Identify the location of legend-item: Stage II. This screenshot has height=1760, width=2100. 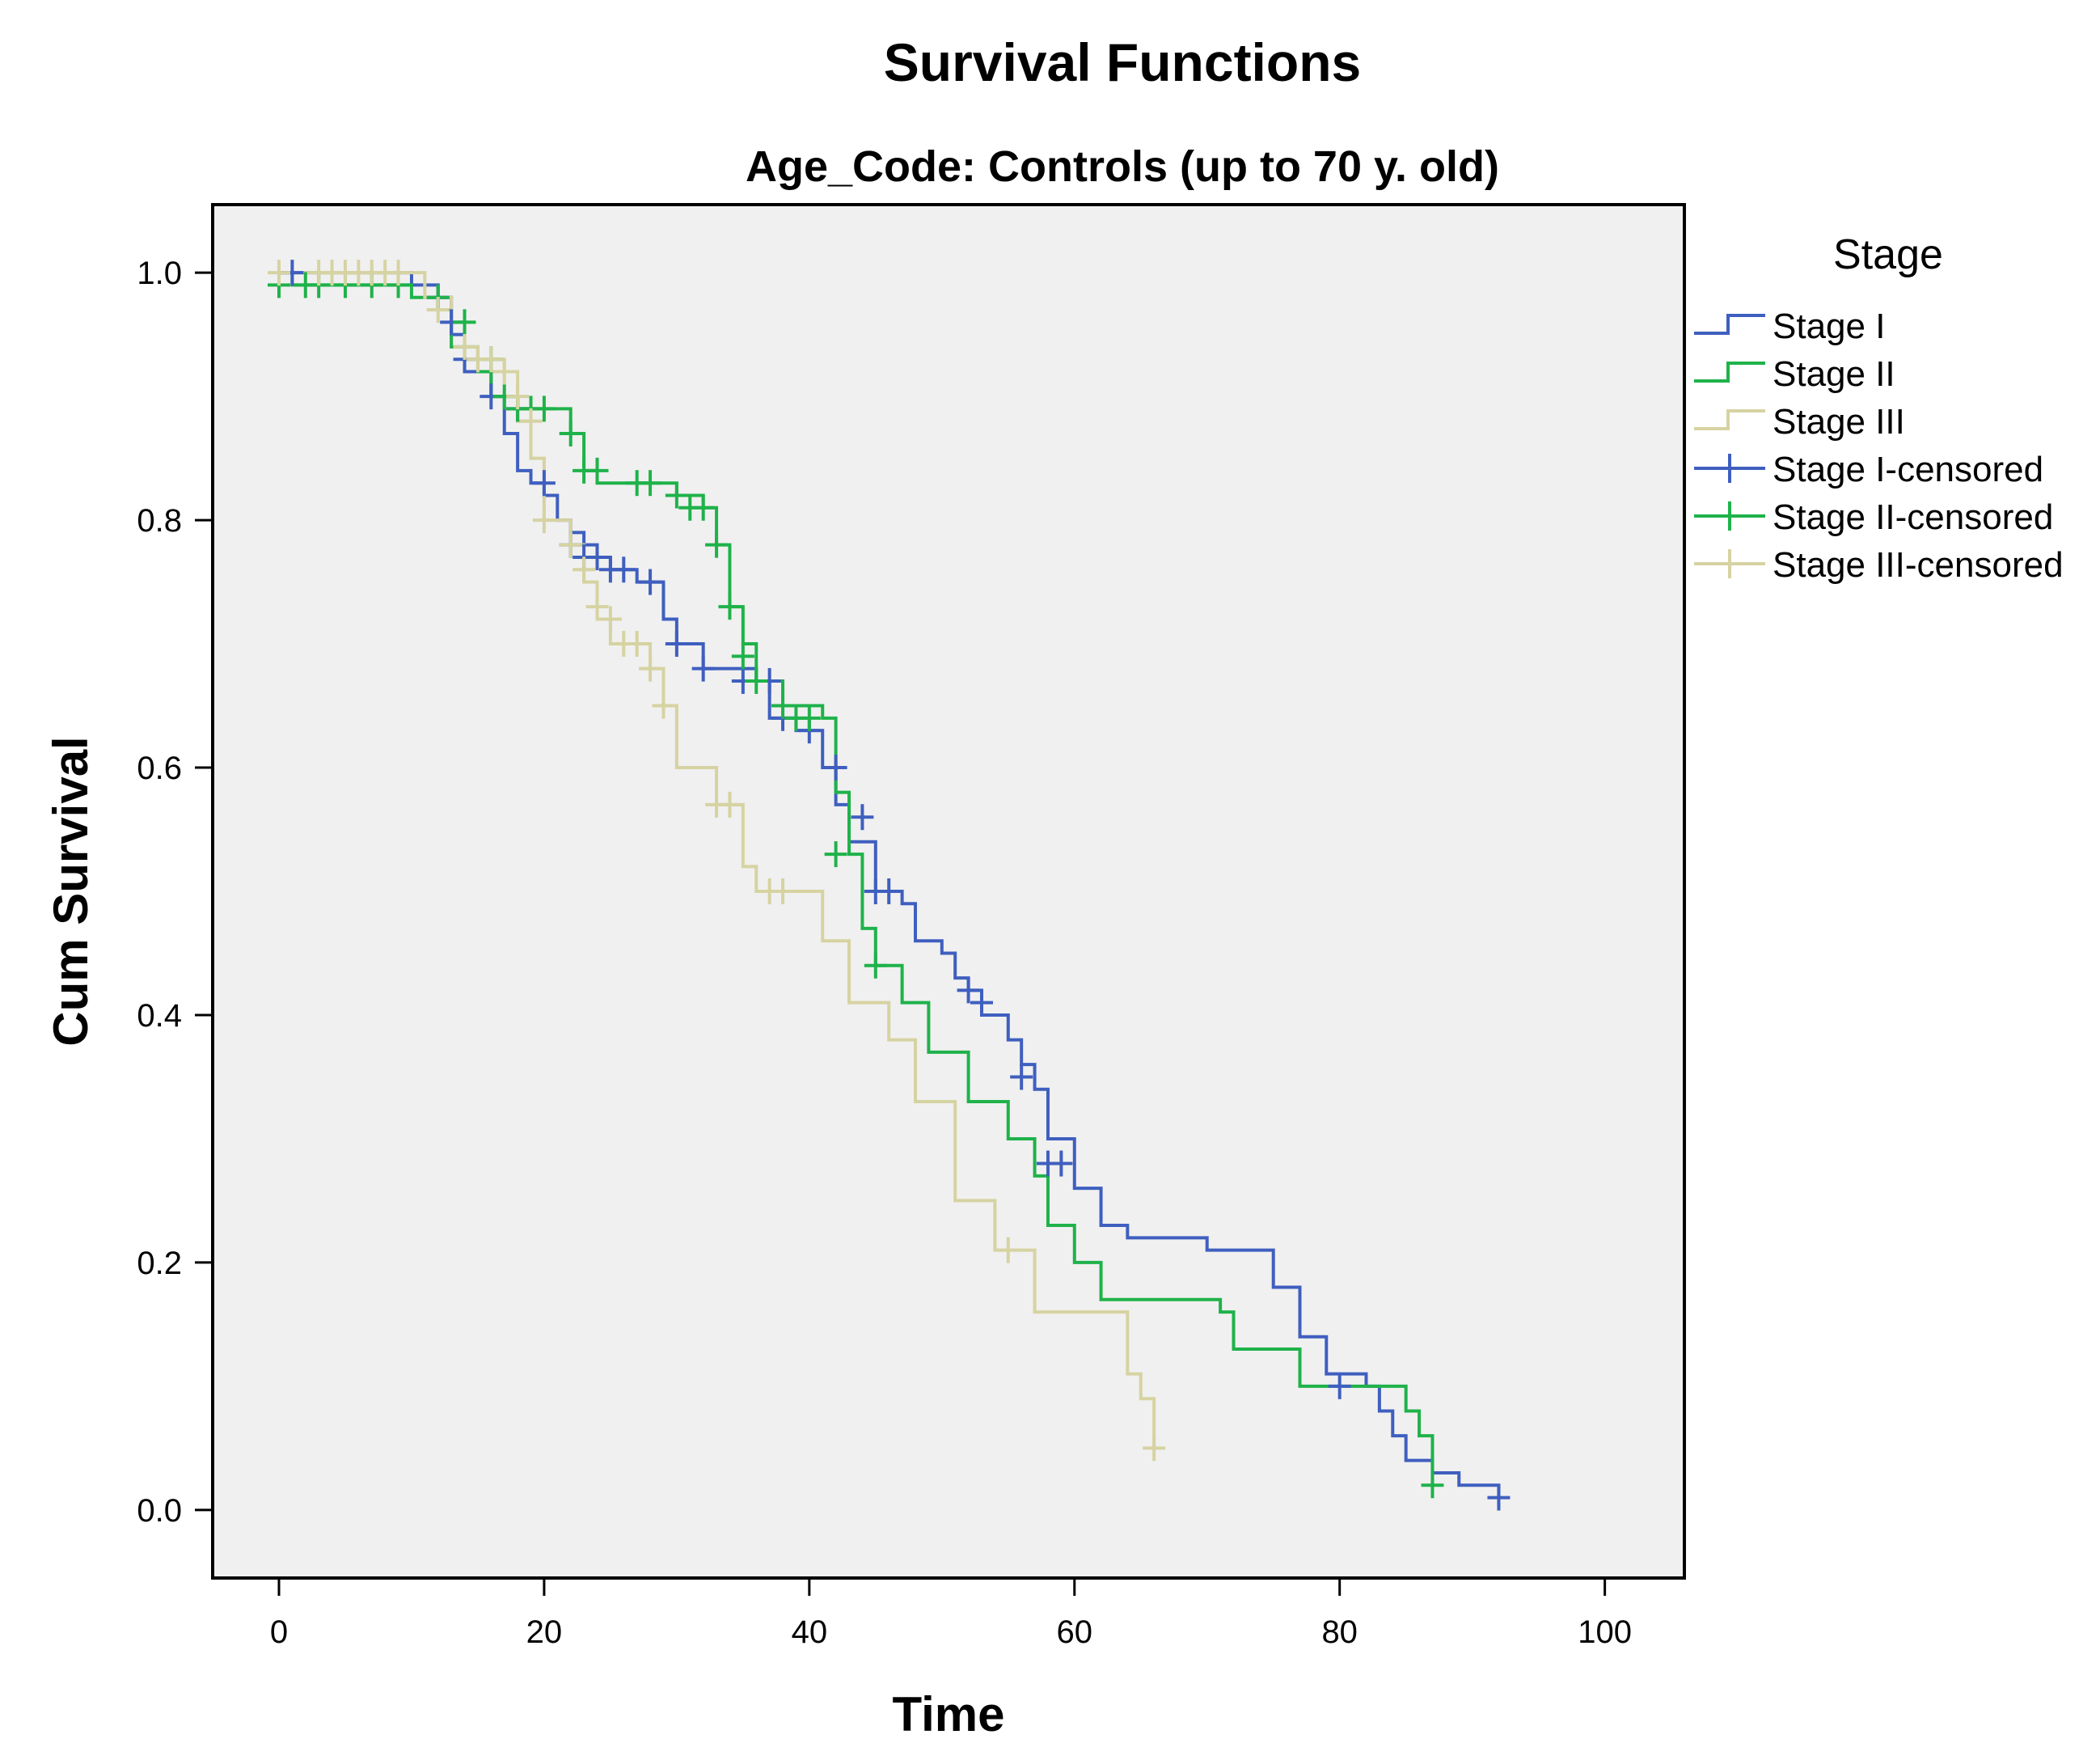
(1794, 374).